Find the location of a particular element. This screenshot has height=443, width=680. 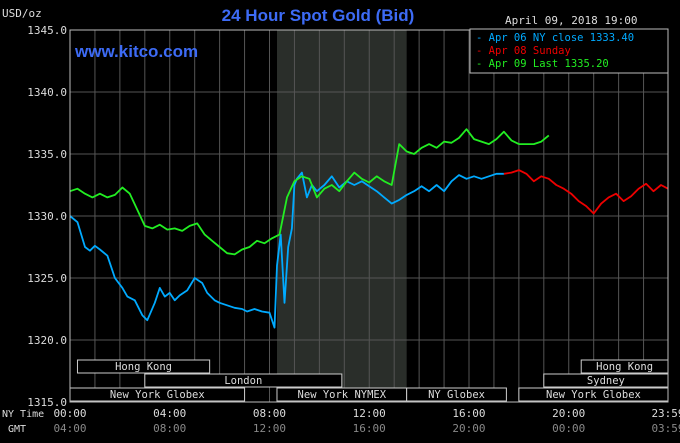

chart-title: 24 Hour Spot Gold (Bid) is located at coordinates (318, 15).